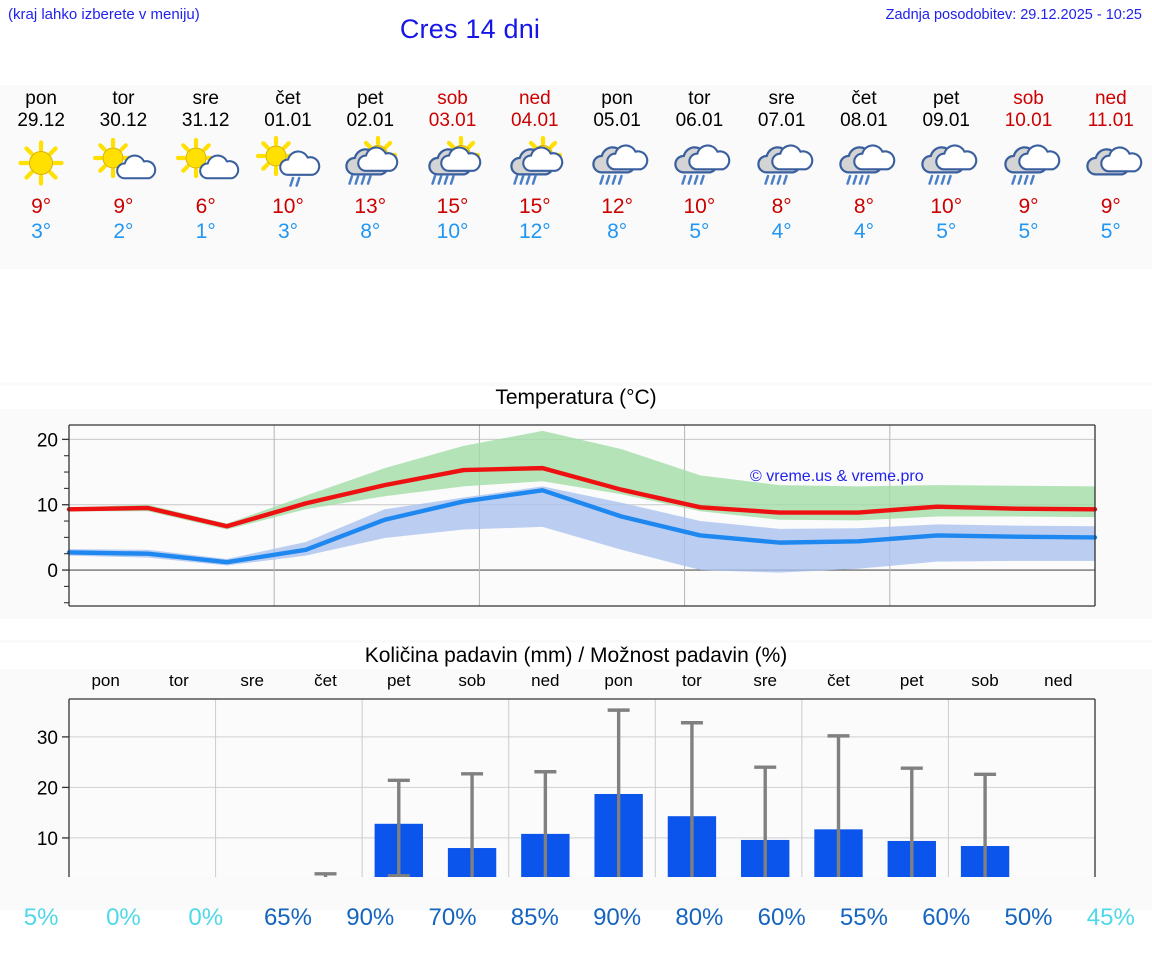  What do you see at coordinates (534, 917) in the screenshot?
I see `precipitation-percent-label: 85%` at bounding box center [534, 917].